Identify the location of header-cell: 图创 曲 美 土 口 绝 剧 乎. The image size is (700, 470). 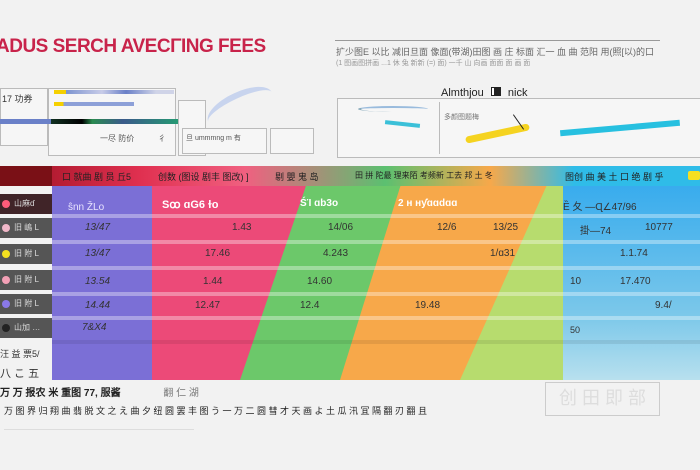
(614, 177).